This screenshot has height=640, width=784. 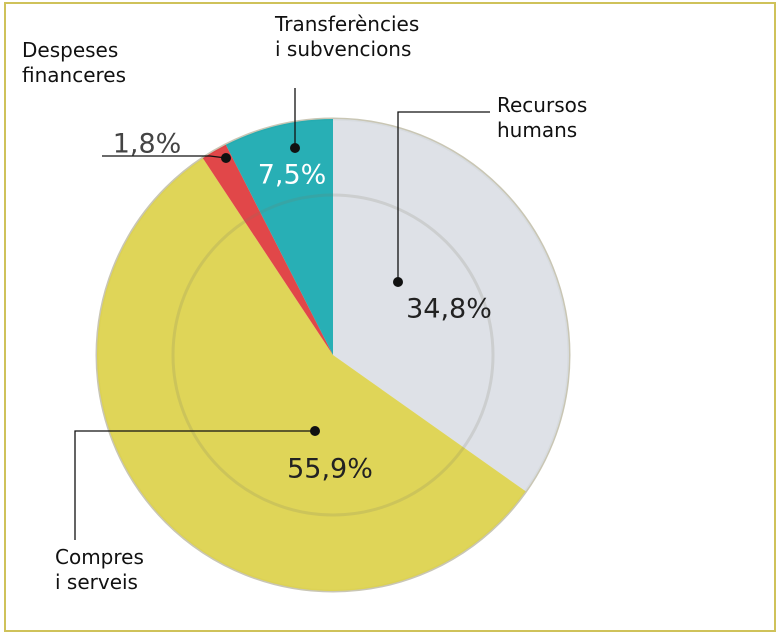 I want to click on value-label: 1,8%, so click(x=147, y=144).